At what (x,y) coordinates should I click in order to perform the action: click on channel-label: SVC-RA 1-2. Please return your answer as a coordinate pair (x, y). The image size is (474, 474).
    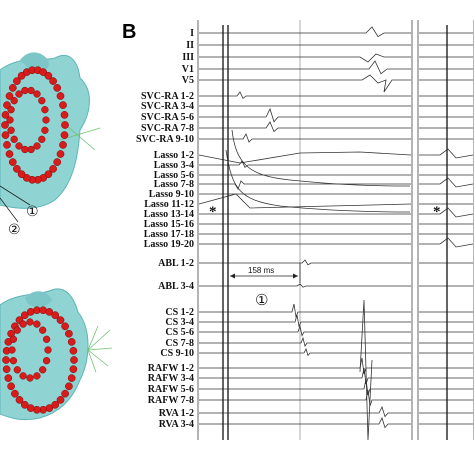
    Looking at the image, I should click on (167, 96).